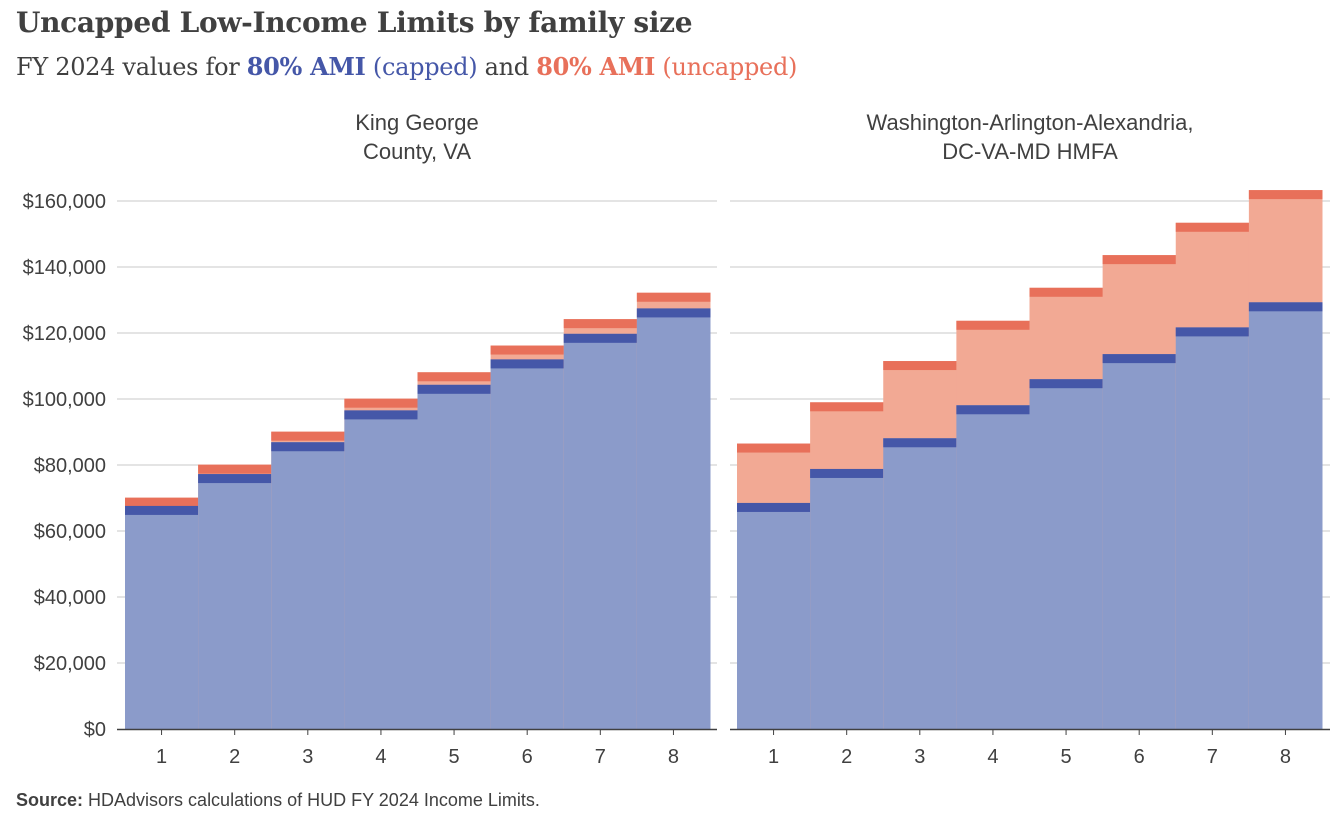 The image size is (1344, 830). I want to click on subtitle-capped-label: 80% AMI (capped), so click(362, 66).